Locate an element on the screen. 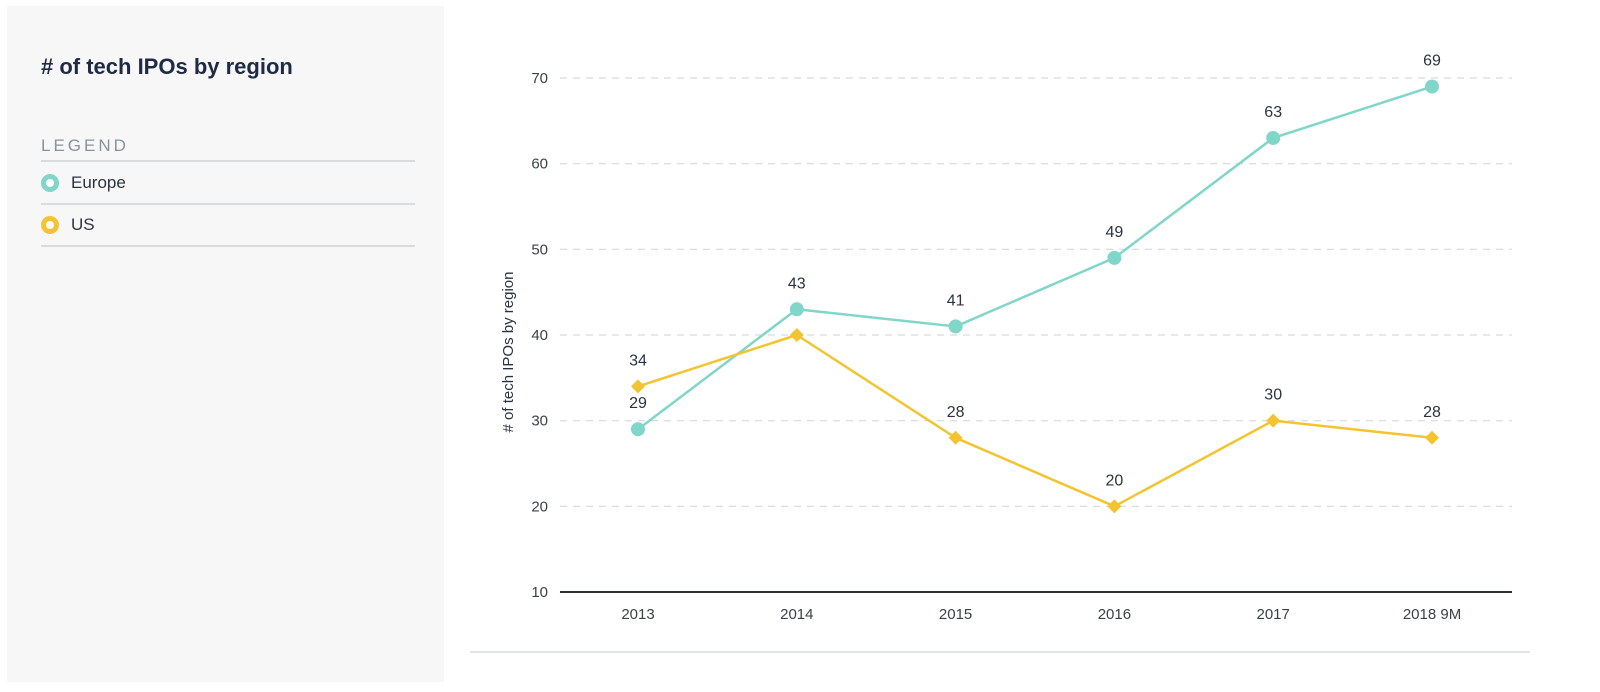 The width and height of the screenshot is (1600, 692). data-label-europe: 41 is located at coordinates (956, 300).